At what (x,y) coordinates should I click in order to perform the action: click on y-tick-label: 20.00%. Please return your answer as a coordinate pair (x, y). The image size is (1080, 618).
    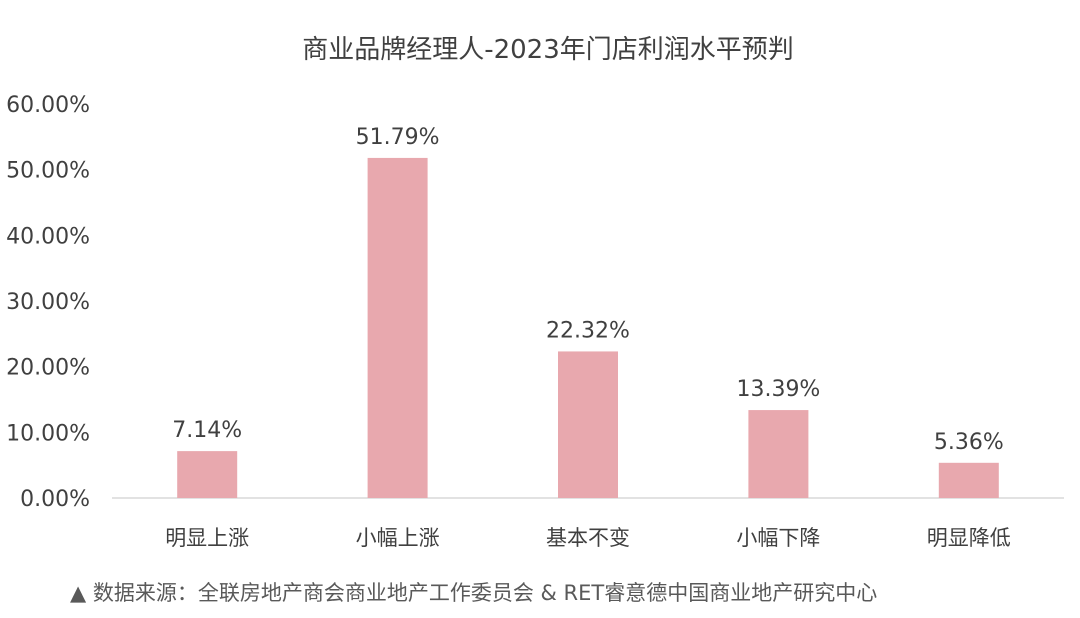
    Looking at the image, I should click on (48, 368).